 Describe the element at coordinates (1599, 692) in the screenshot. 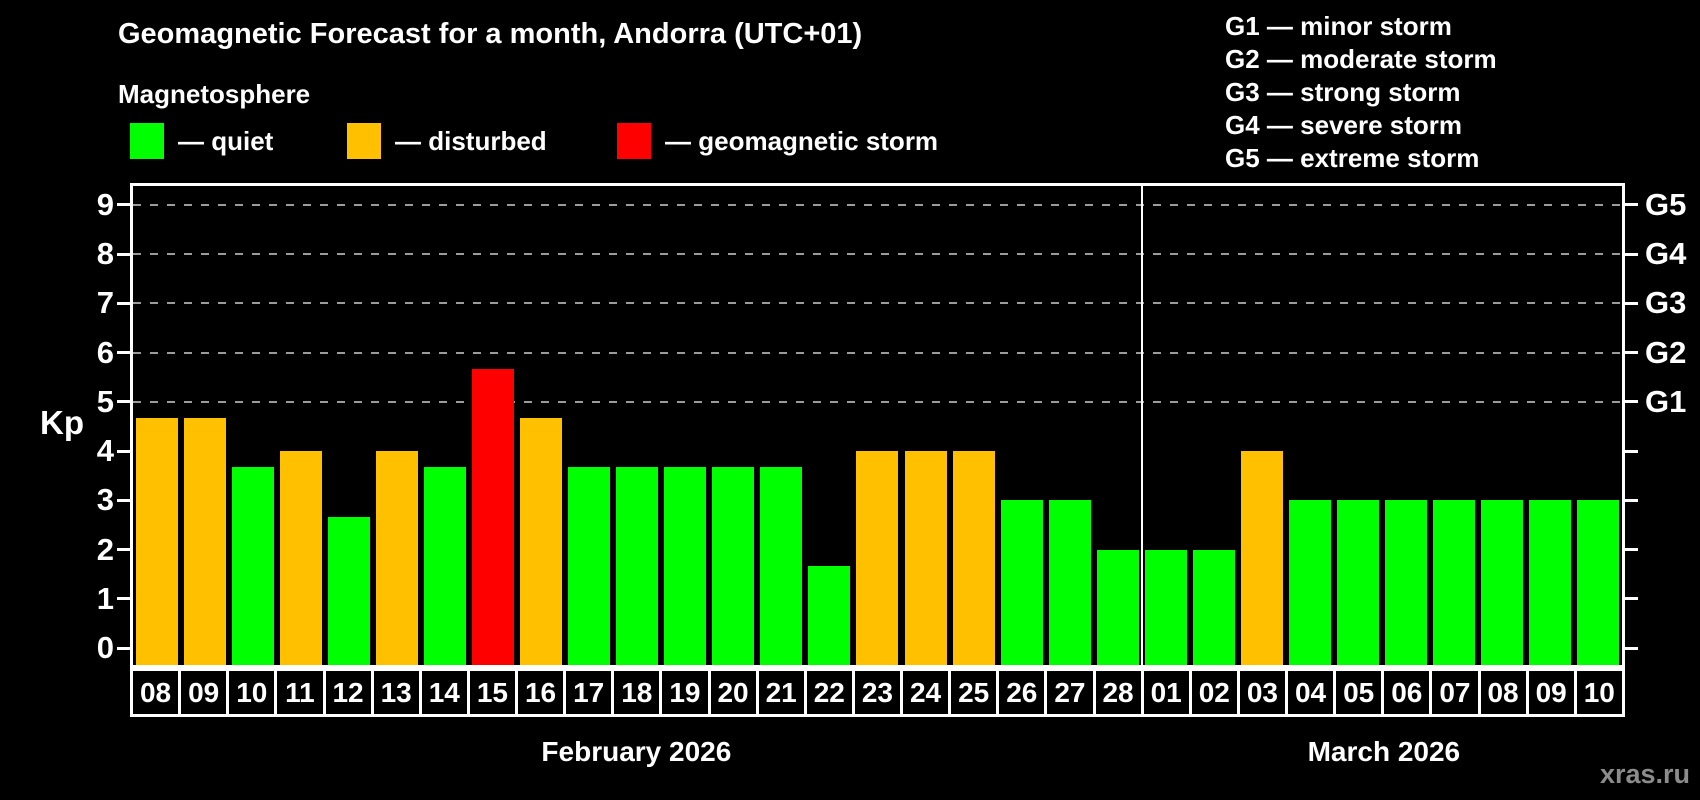

I see `day-label-10: 10` at that location.